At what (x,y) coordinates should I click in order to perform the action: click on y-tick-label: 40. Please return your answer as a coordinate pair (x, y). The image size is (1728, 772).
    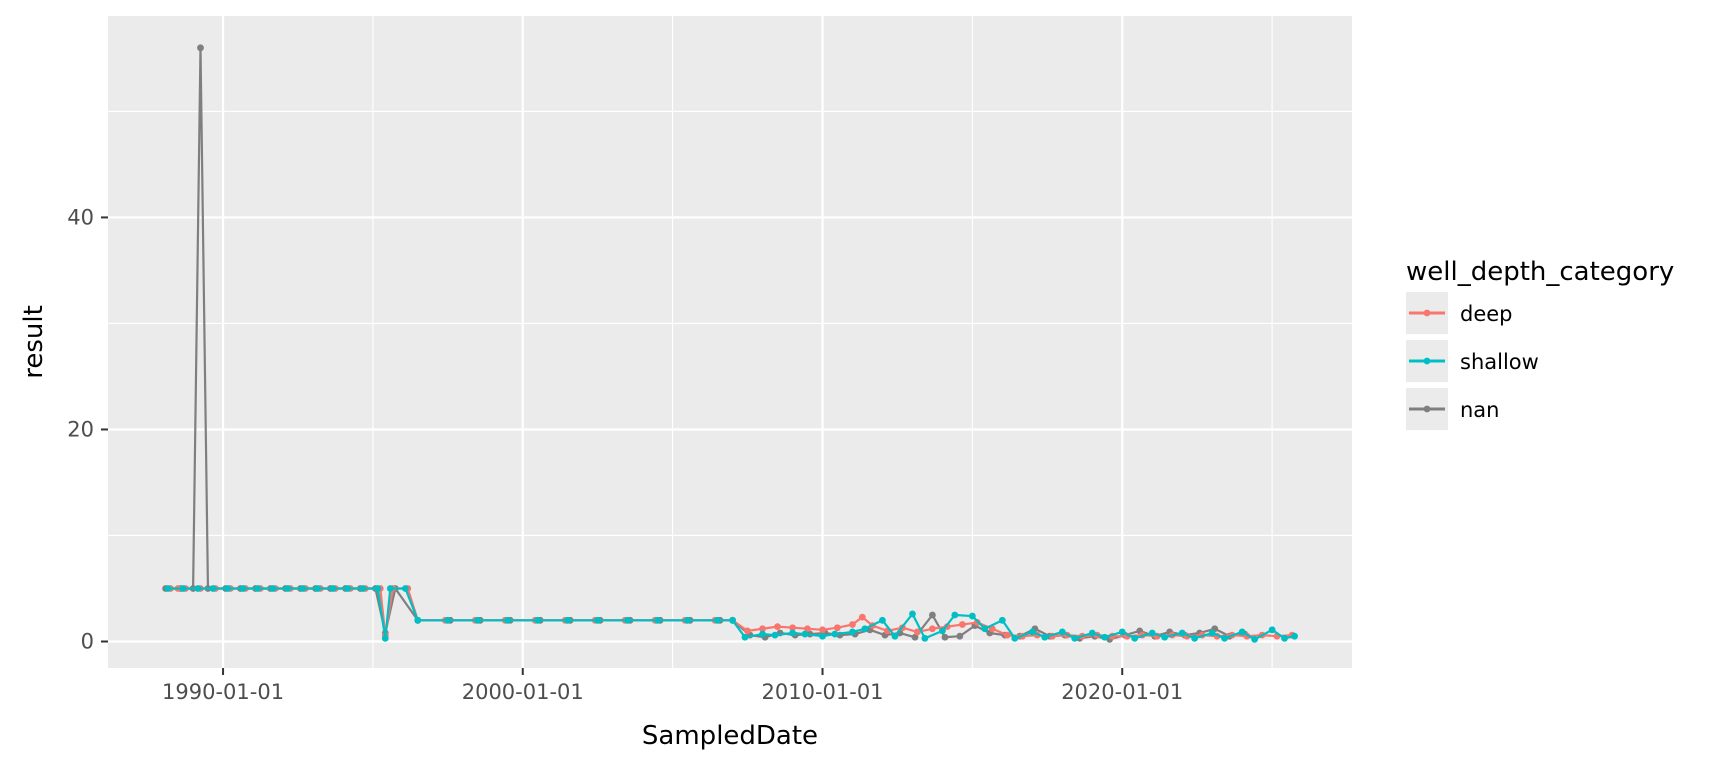
    Looking at the image, I should click on (80, 217).